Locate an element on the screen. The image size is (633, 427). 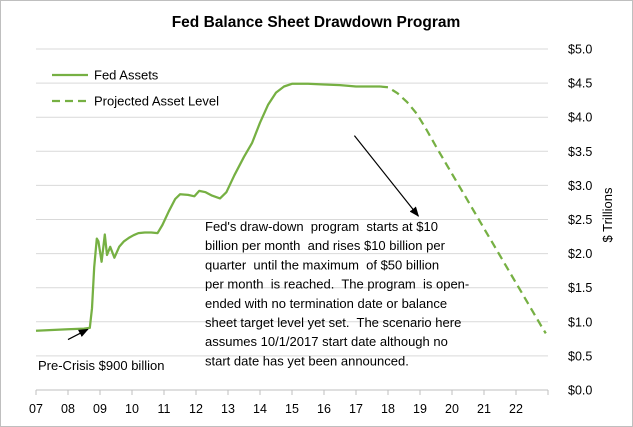
legend-label-1: Projected Asset Level is located at coordinates (156, 101).